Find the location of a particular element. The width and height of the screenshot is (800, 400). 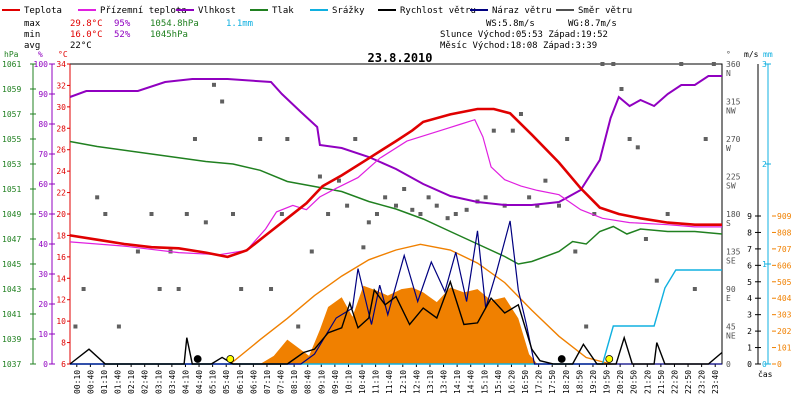

press-tick-label: 1045 is located at coordinates (11, 264).